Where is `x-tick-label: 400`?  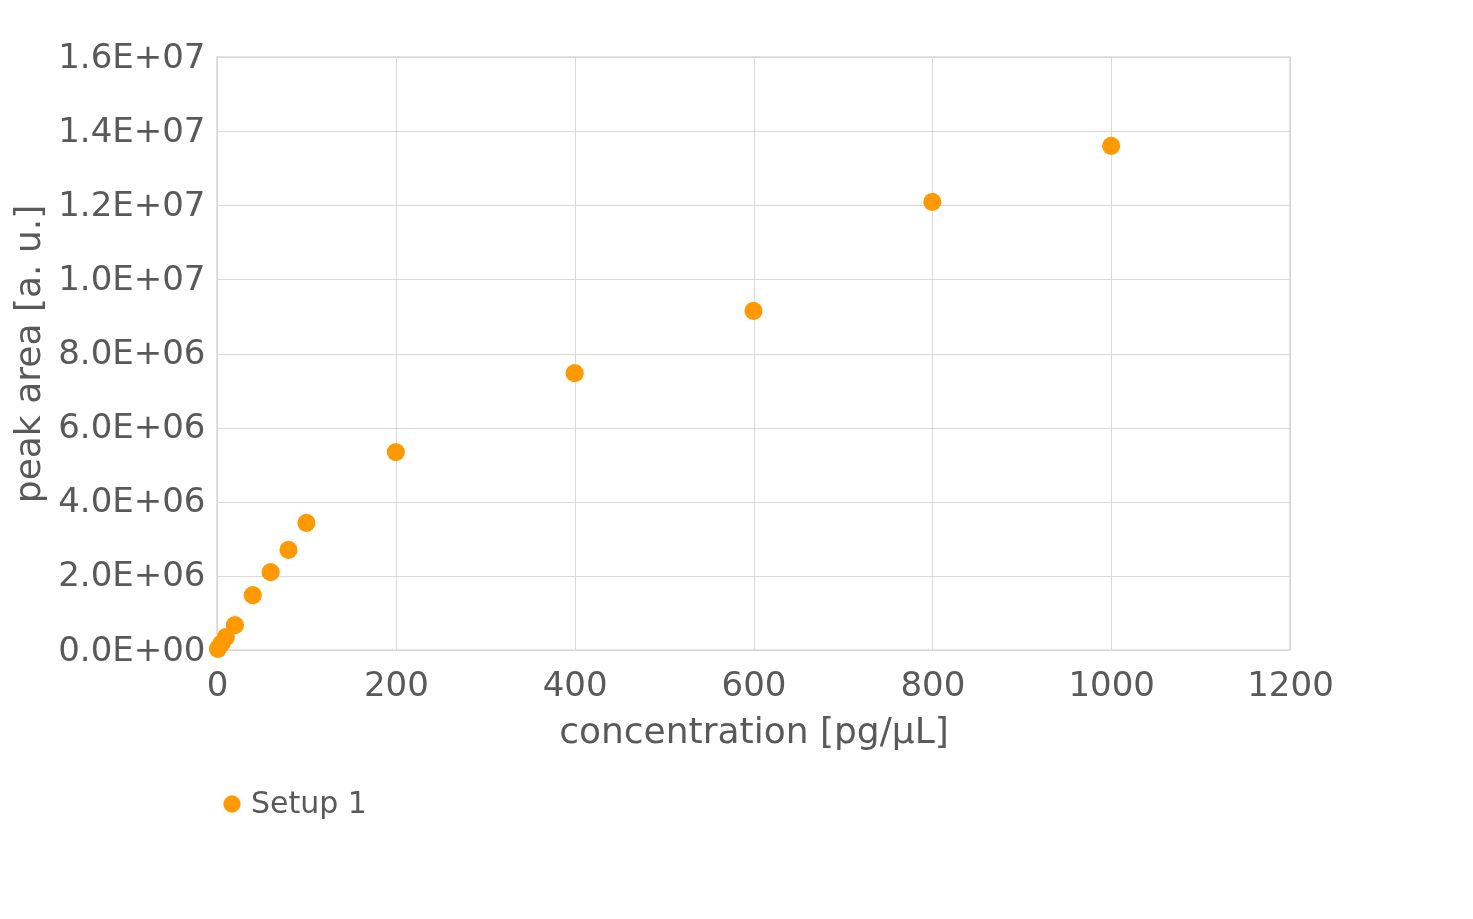 x-tick-label: 400 is located at coordinates (575, 683).